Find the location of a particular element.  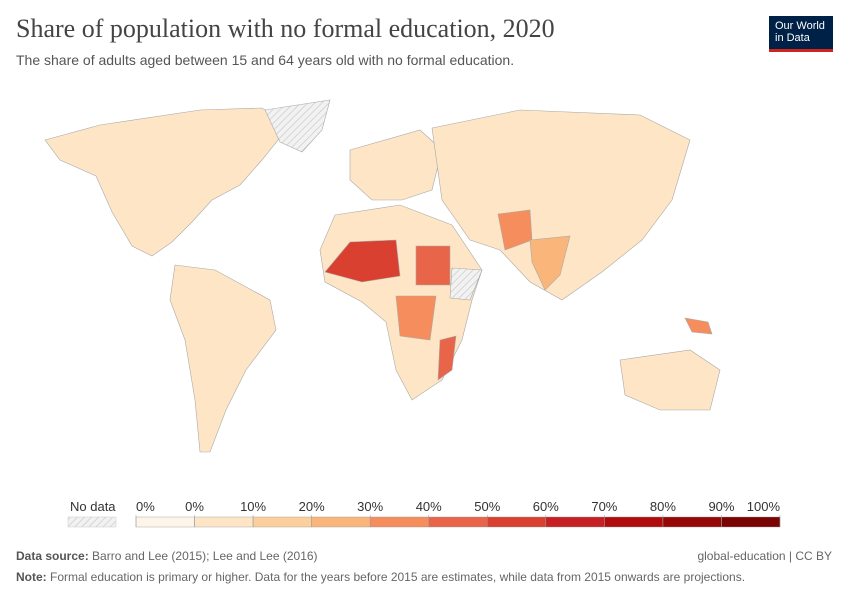

source-text: Barro and Lee (2015); Lee and Lee (2016) is located at coordinates (205, 556).